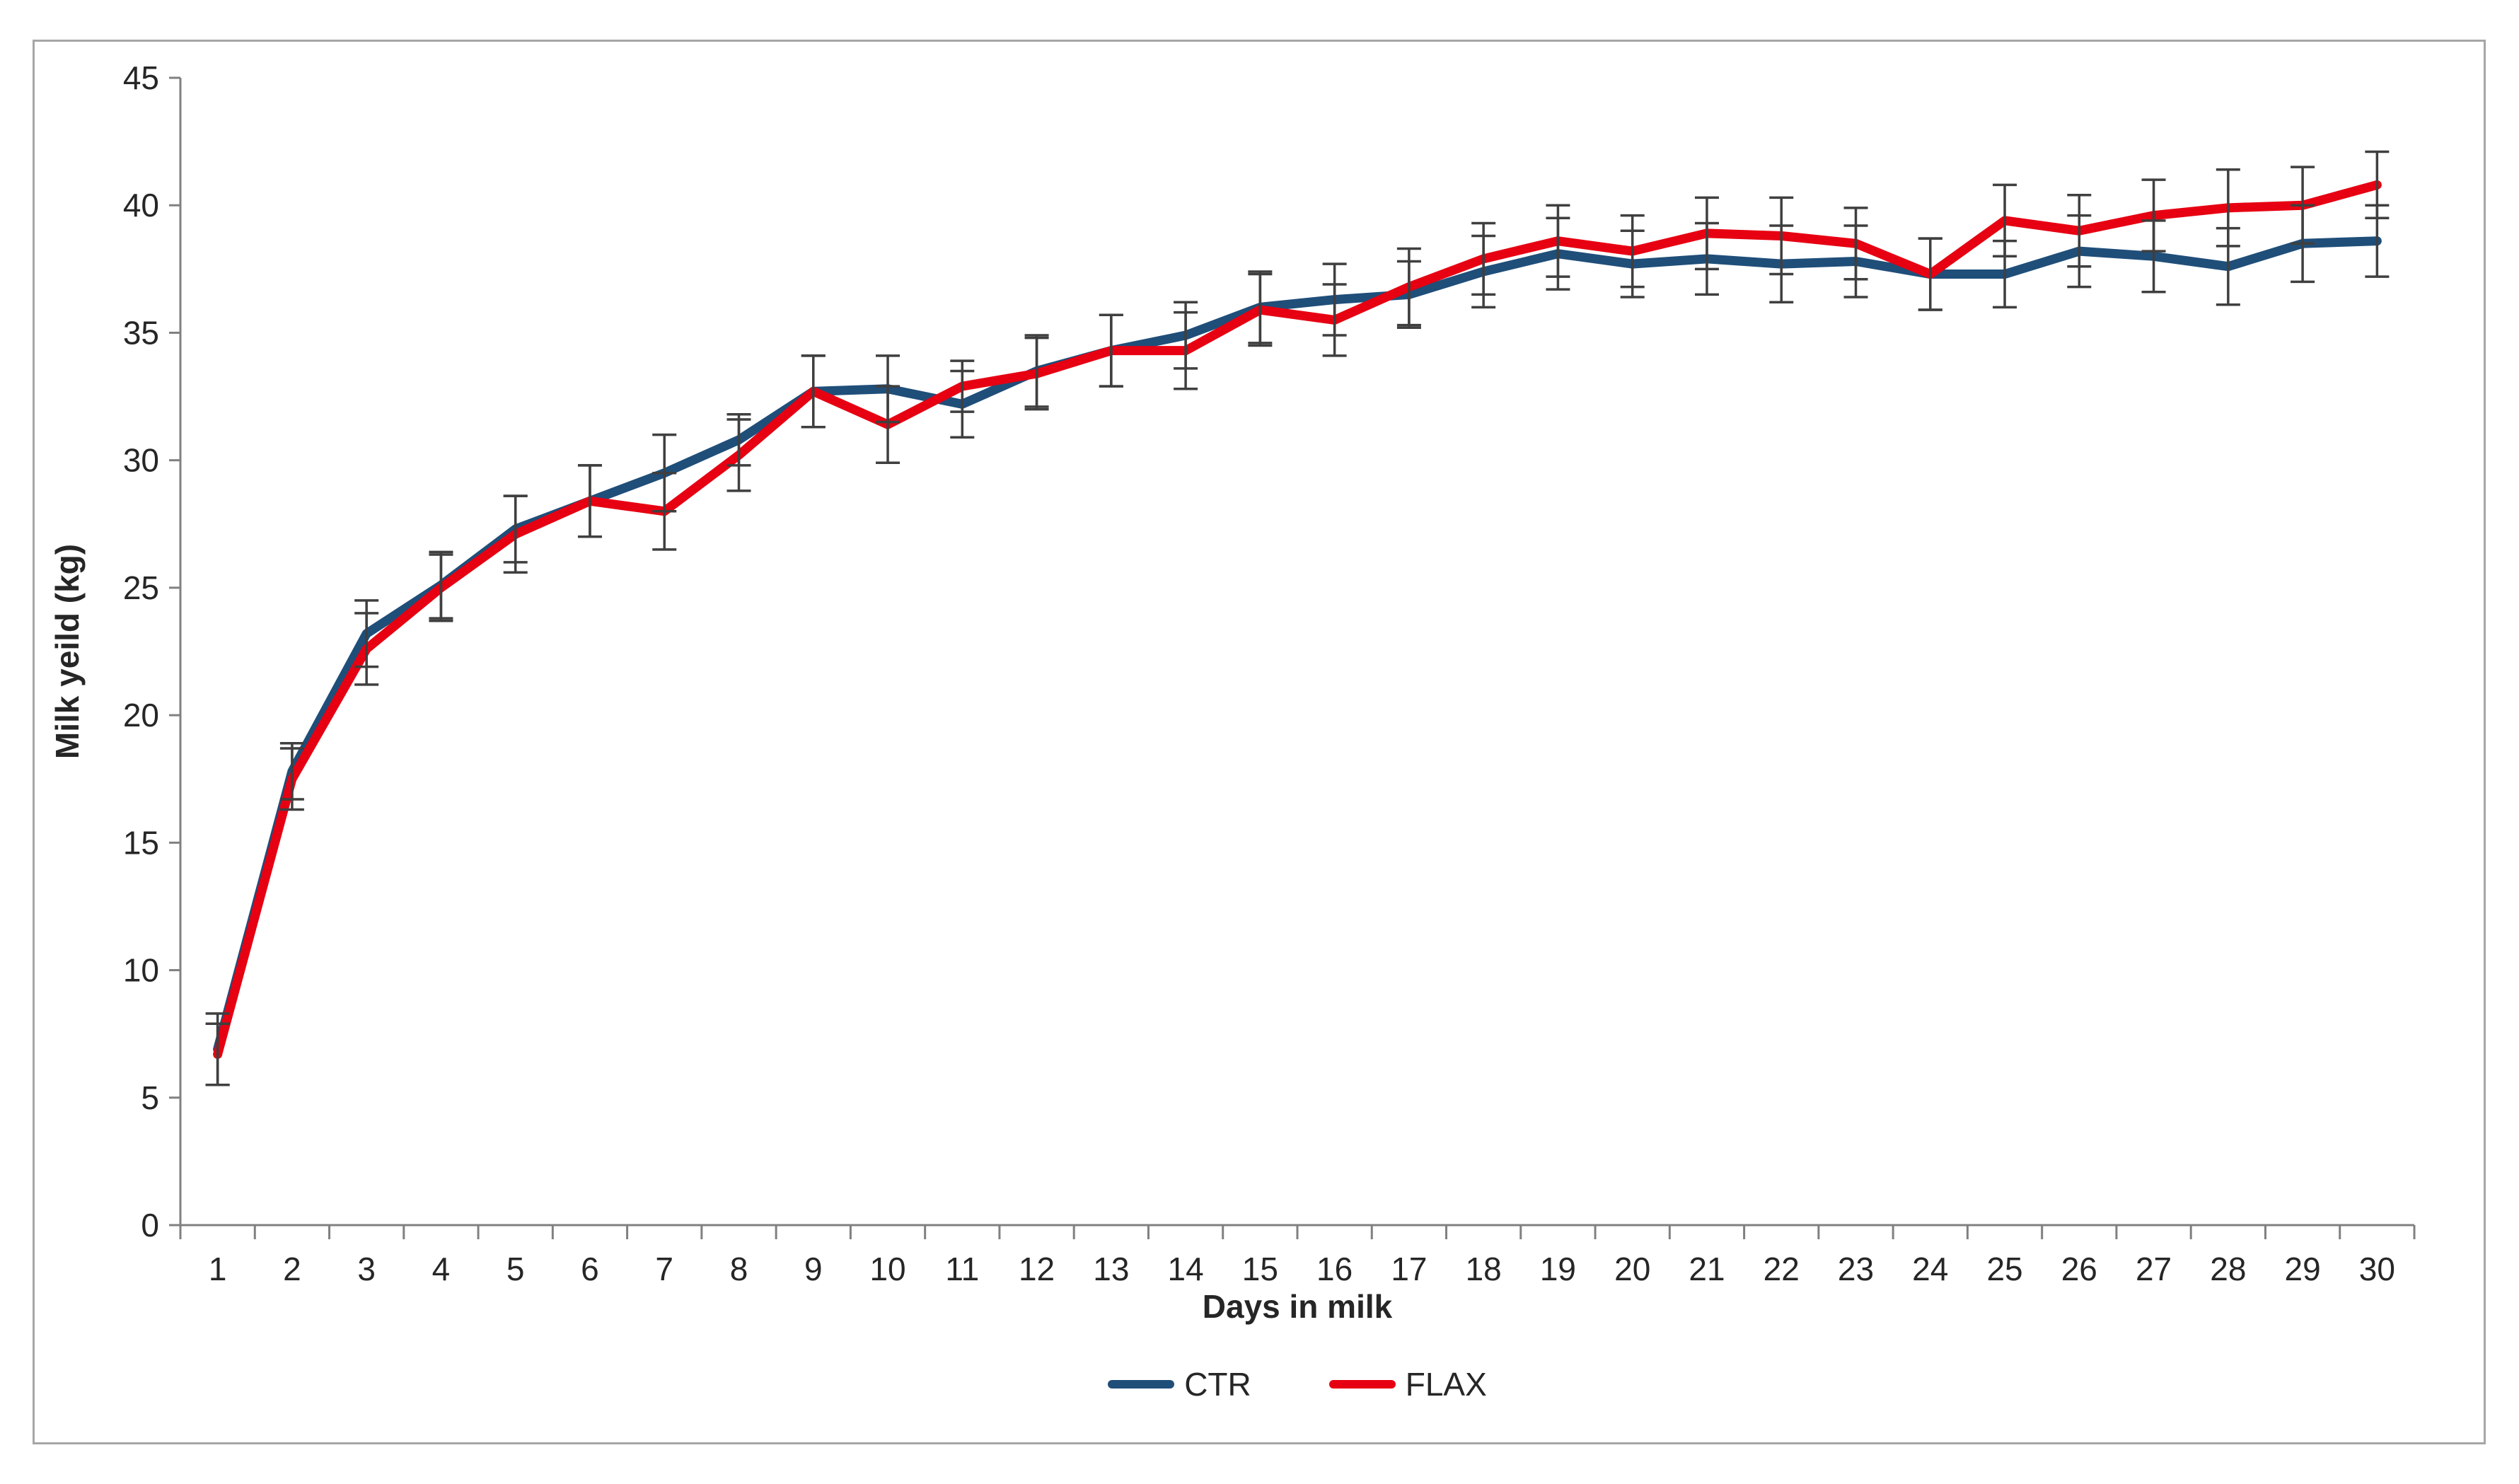 Image resolution: width=2519 pixels, height=1484 pixels. What do you see at coordinates (887, 1269) in the screenshot?
I see `x-tick-label: 10` at bounding box center [887, 1269].